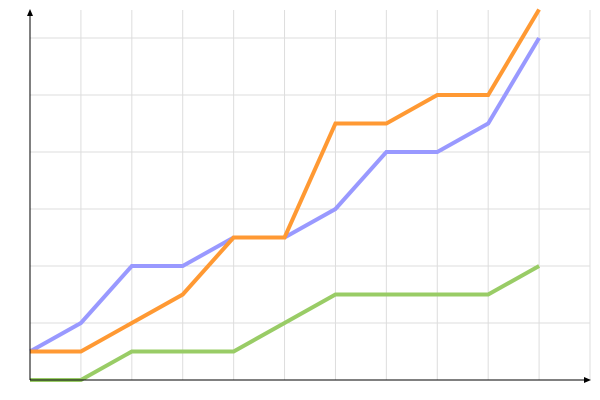 The height and width of the screenshot is (400, 600). Describe the element at coordinates (587, 380) in the screenshot. I see `x-axis-arrow-icon` at that location.